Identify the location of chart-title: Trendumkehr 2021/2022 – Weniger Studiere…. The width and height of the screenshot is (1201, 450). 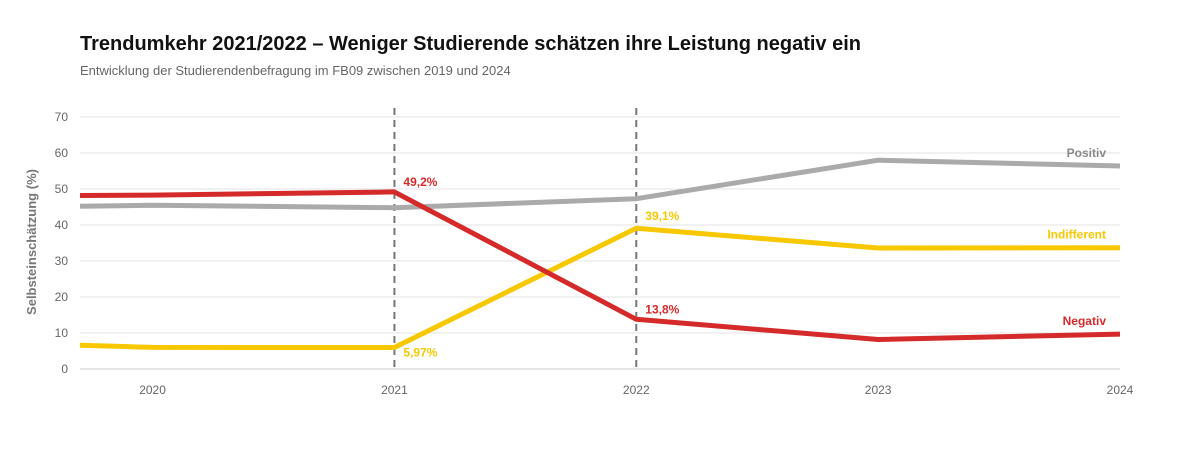
(470, 44).